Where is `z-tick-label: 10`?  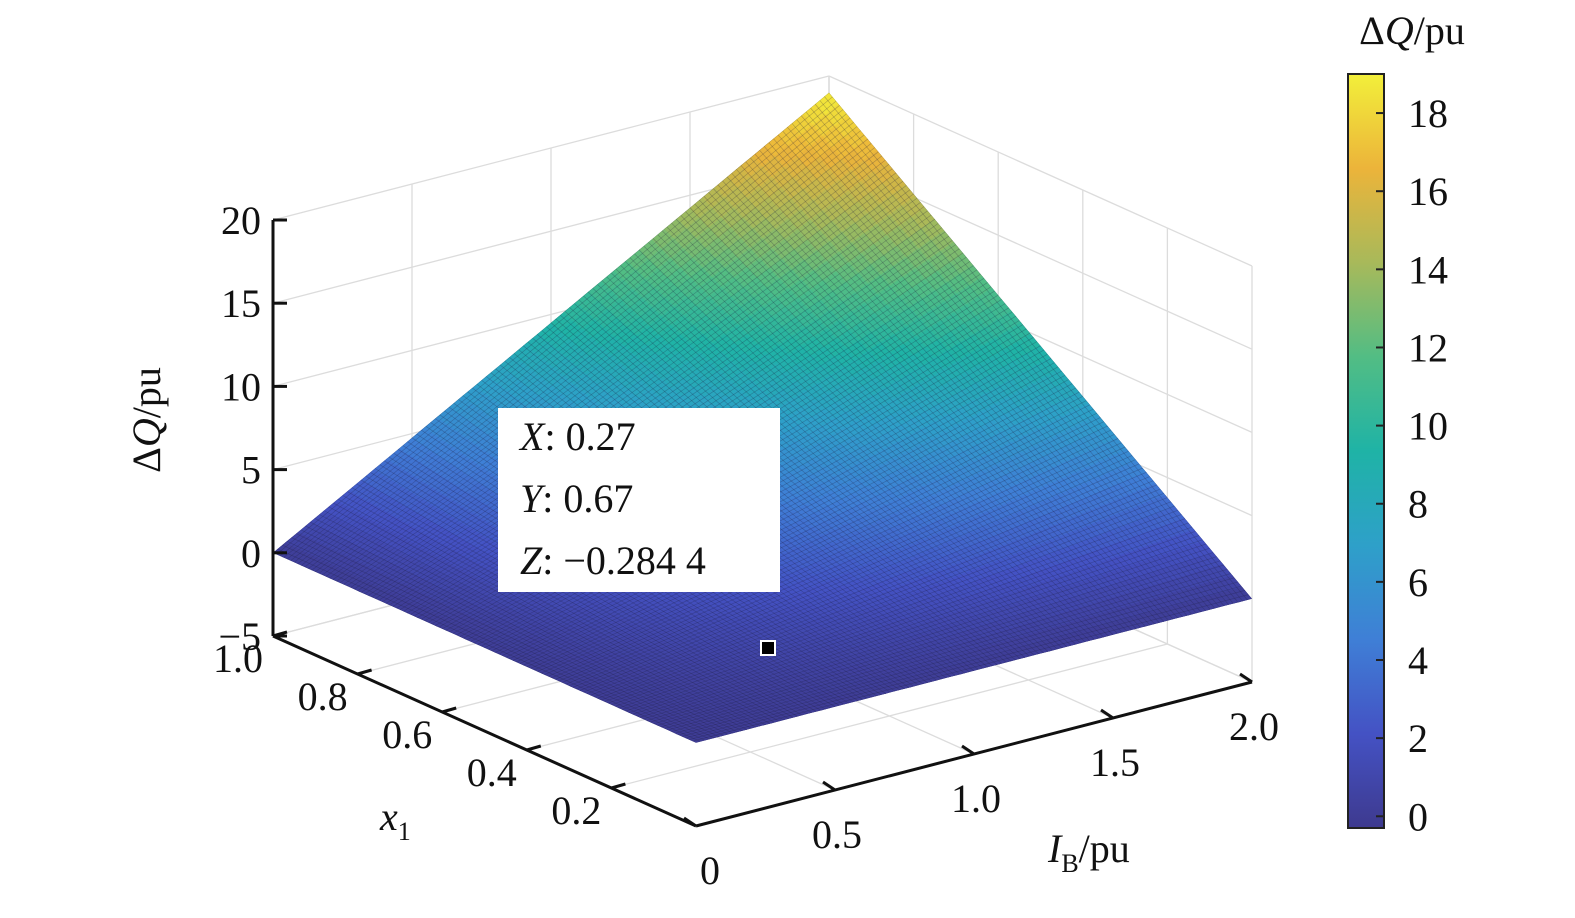 z-tick-label: 10 is located at coordinates (241, 386).